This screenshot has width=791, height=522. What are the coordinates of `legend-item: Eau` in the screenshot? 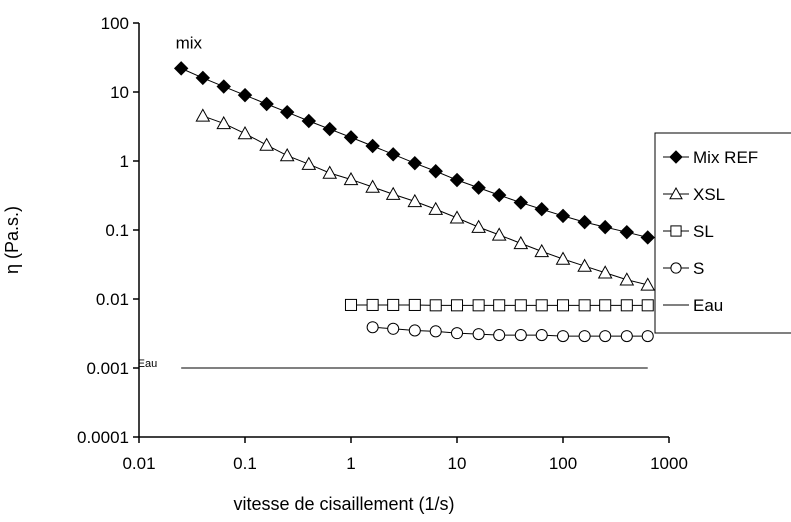 It's located at (693, 305).